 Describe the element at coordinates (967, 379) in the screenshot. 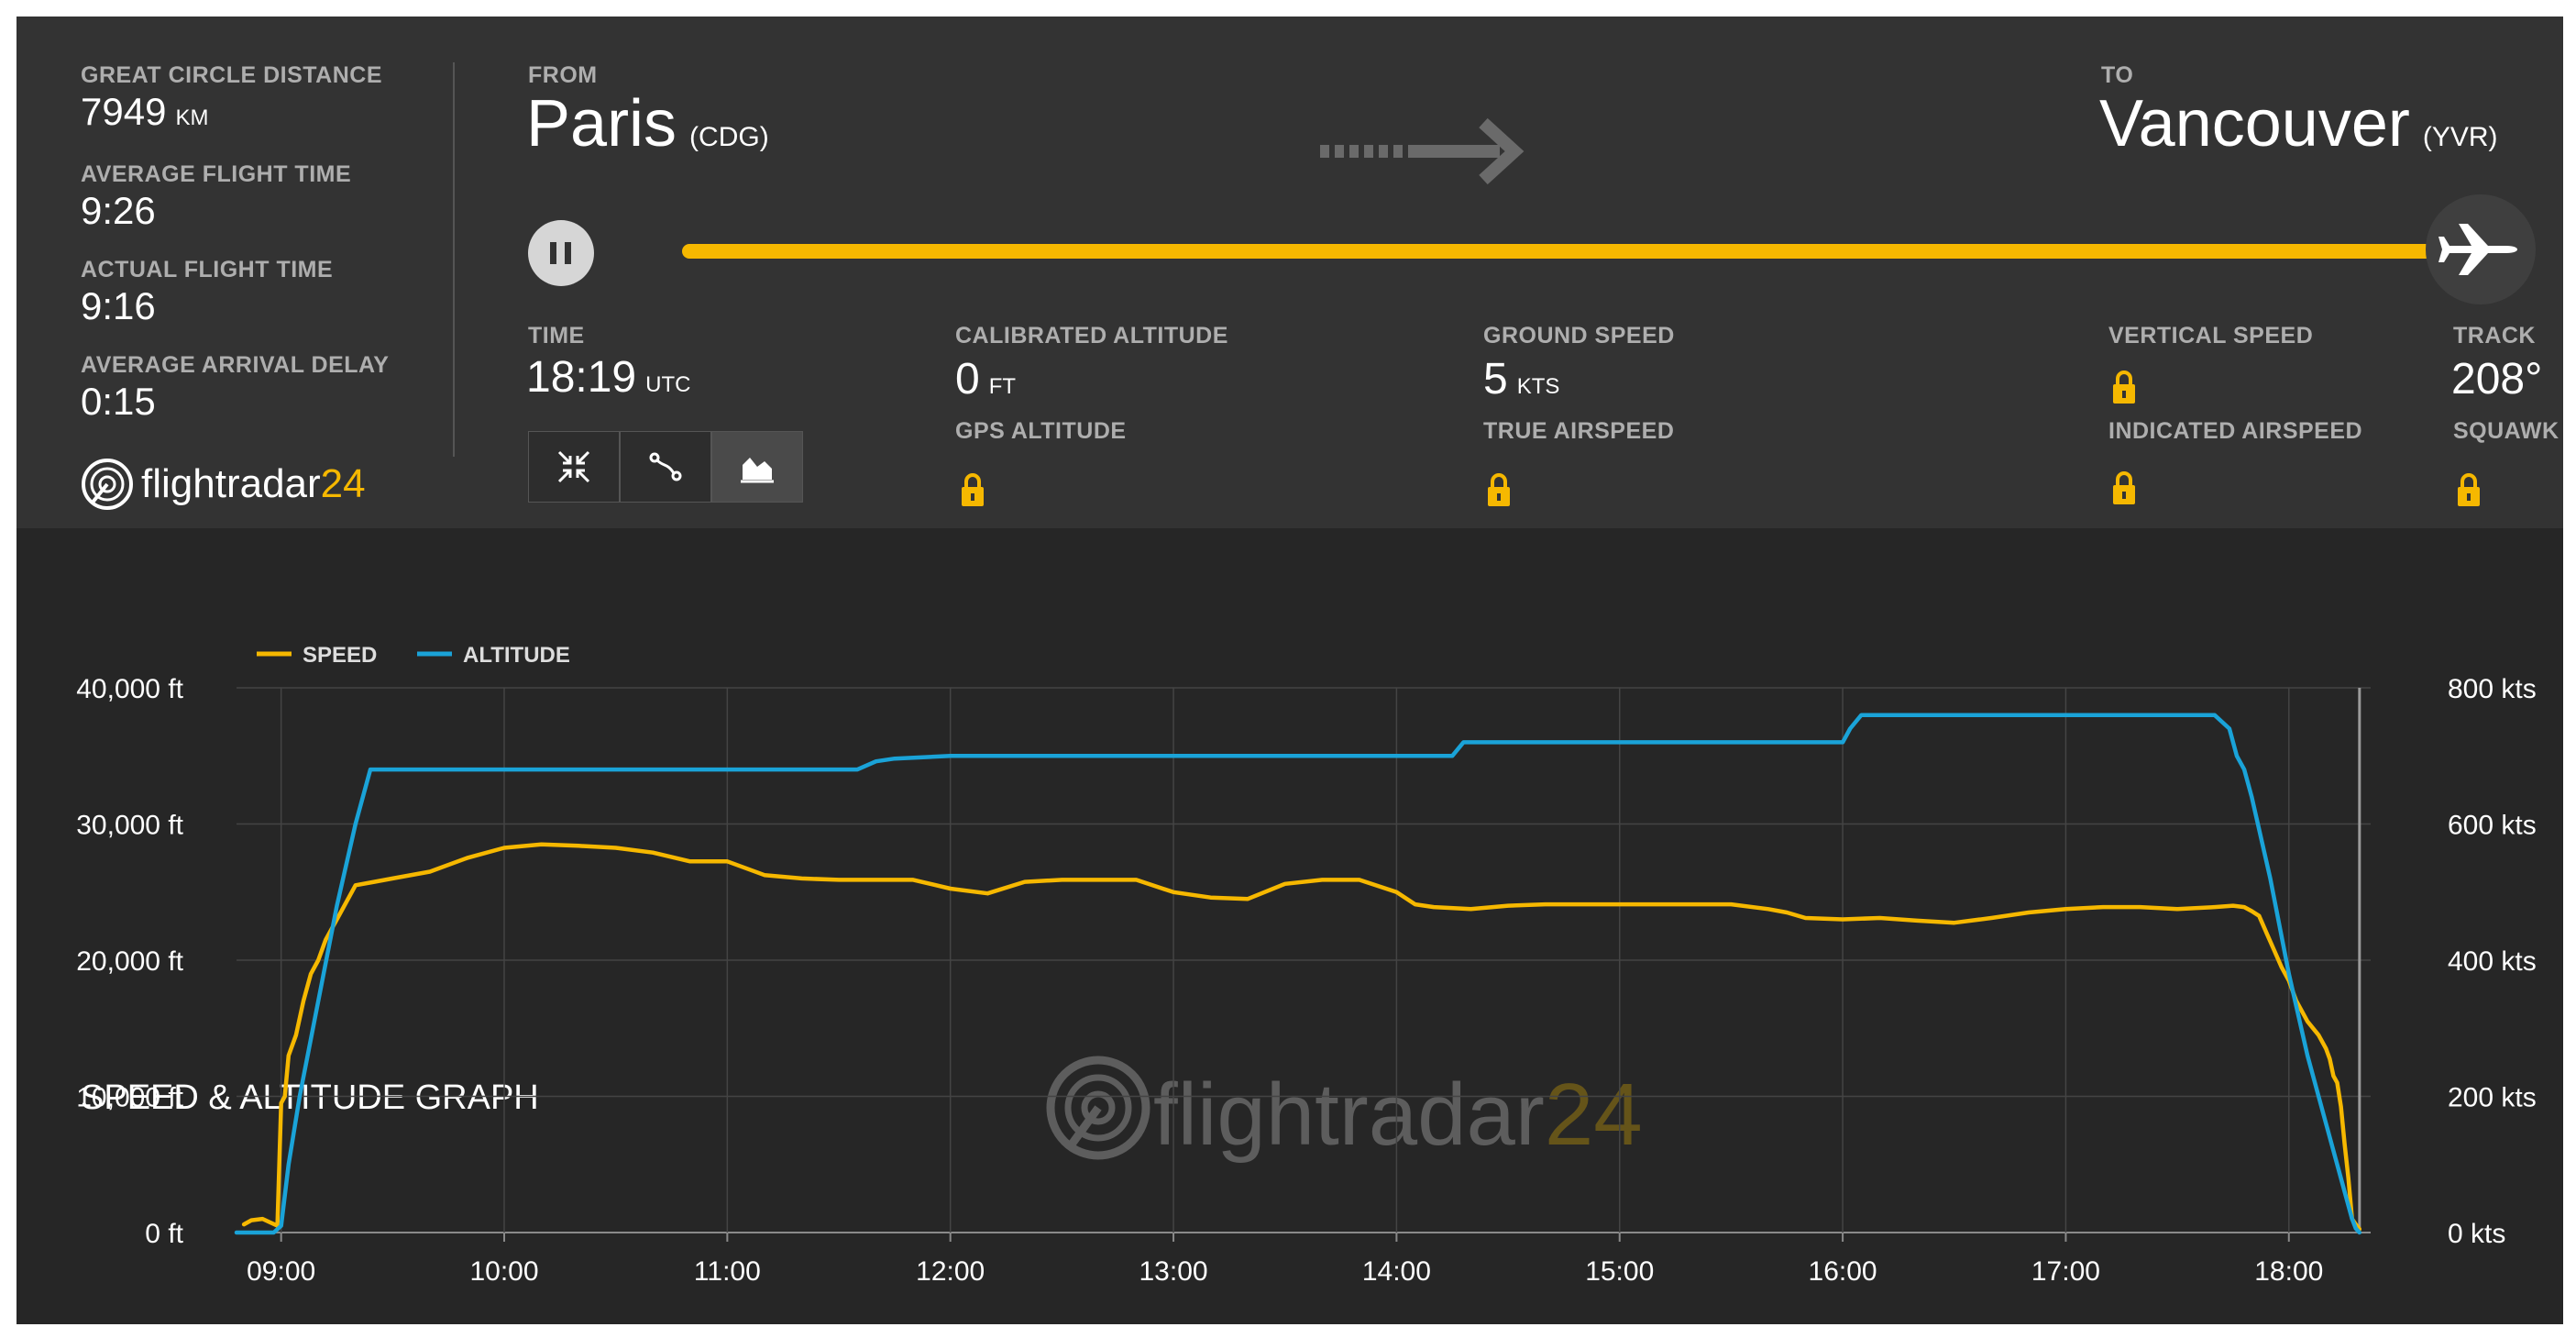

I see `calibrated-altitude-number: 0` at that location.